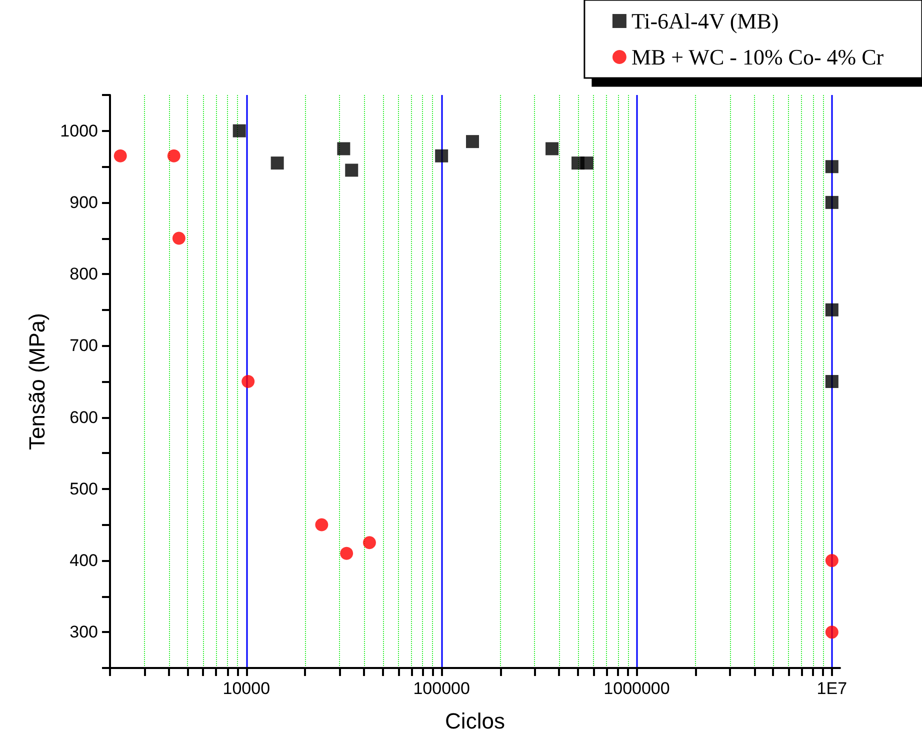 The image size is (922, 748). Describe the element at coordinates (84, 417) in the screenshot. I see `y-tick-label: 600` at that location.